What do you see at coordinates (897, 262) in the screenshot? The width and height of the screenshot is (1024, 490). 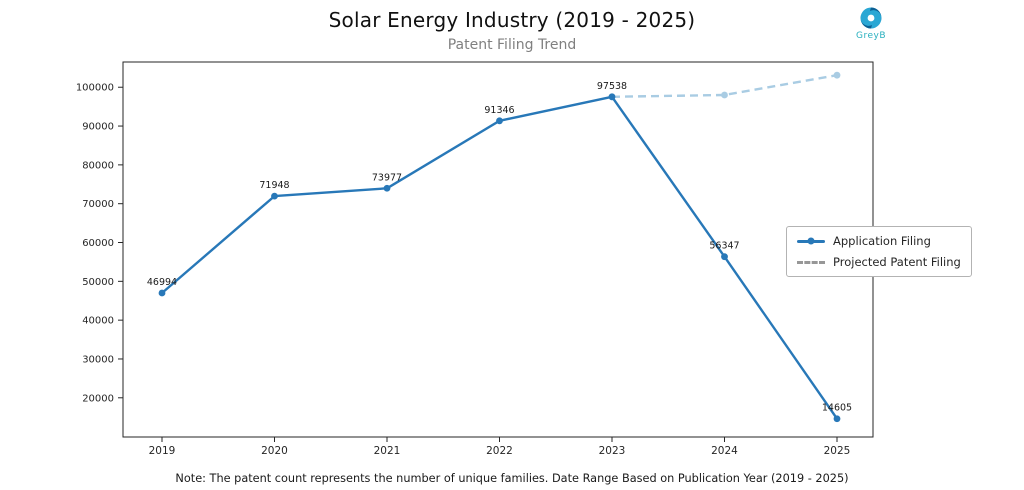 I see `legend-label-projected-filing: Projected Patent Filing` at bounding box center [897, 262].